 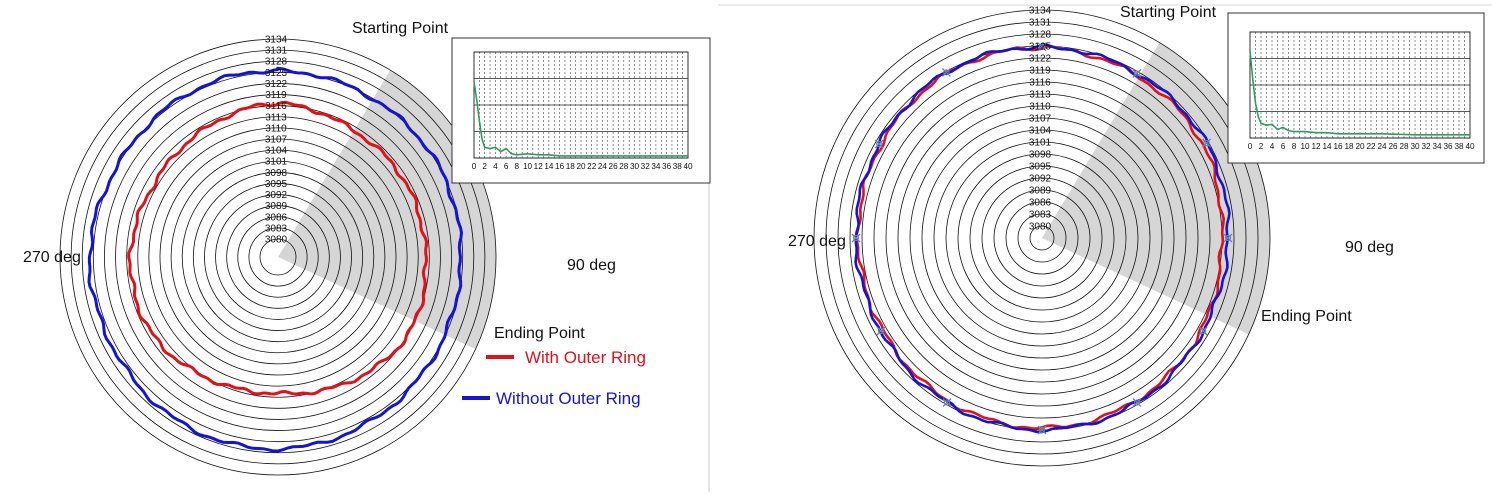 What do you see at coordinates (517, 166) in the screenshot?
I see `x-tick-label: 8` at bounding box center [517, 166].